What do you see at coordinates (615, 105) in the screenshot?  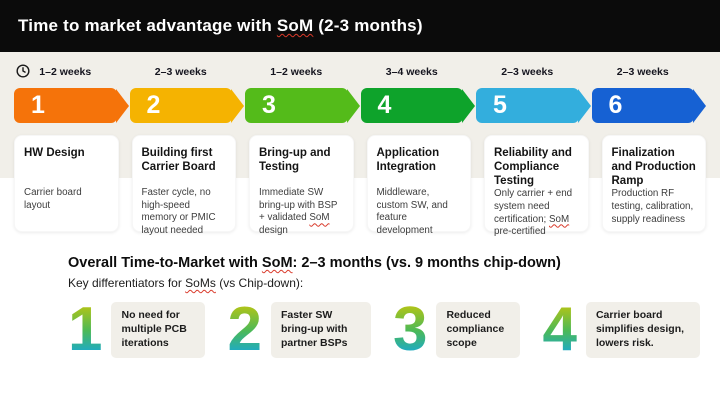 I see `step-number: 6` at bounding box center [615, 105].